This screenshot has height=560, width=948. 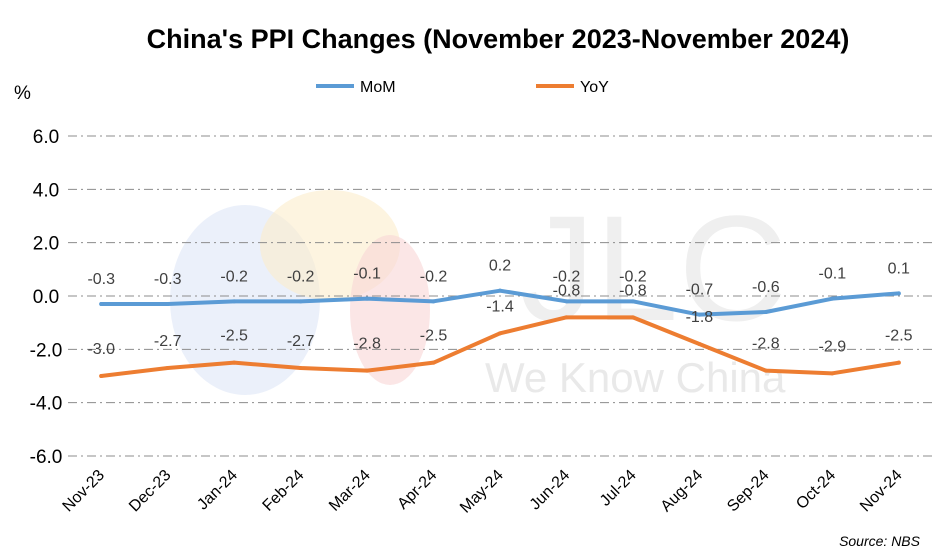 I want to click on y-tick-label: 0.0, so click(x=46, y=297).